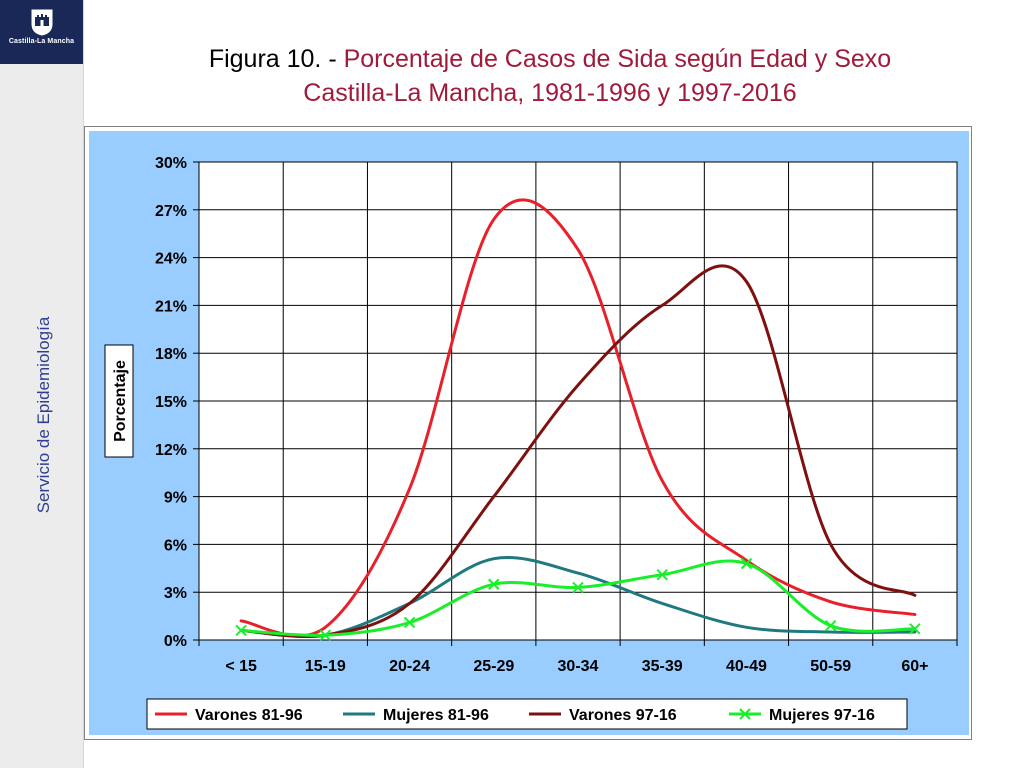 The image size is (1024, 768). I want to click on legend, so click(527, 714).